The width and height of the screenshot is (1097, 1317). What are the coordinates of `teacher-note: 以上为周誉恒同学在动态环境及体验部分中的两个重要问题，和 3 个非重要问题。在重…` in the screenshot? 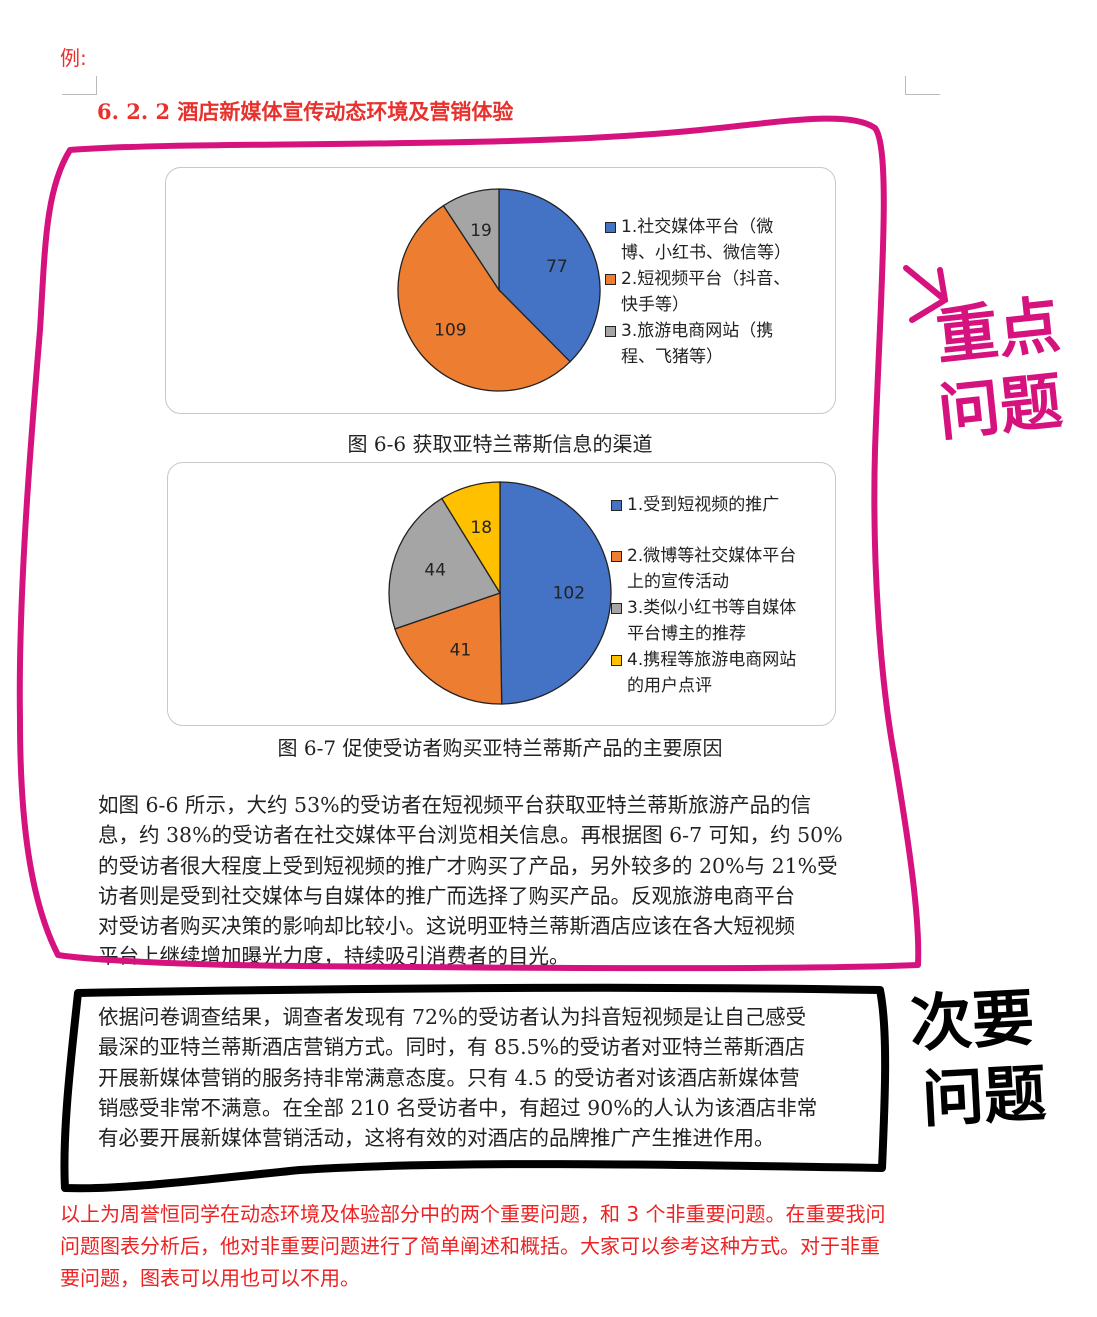 It's located at (472, 1246).